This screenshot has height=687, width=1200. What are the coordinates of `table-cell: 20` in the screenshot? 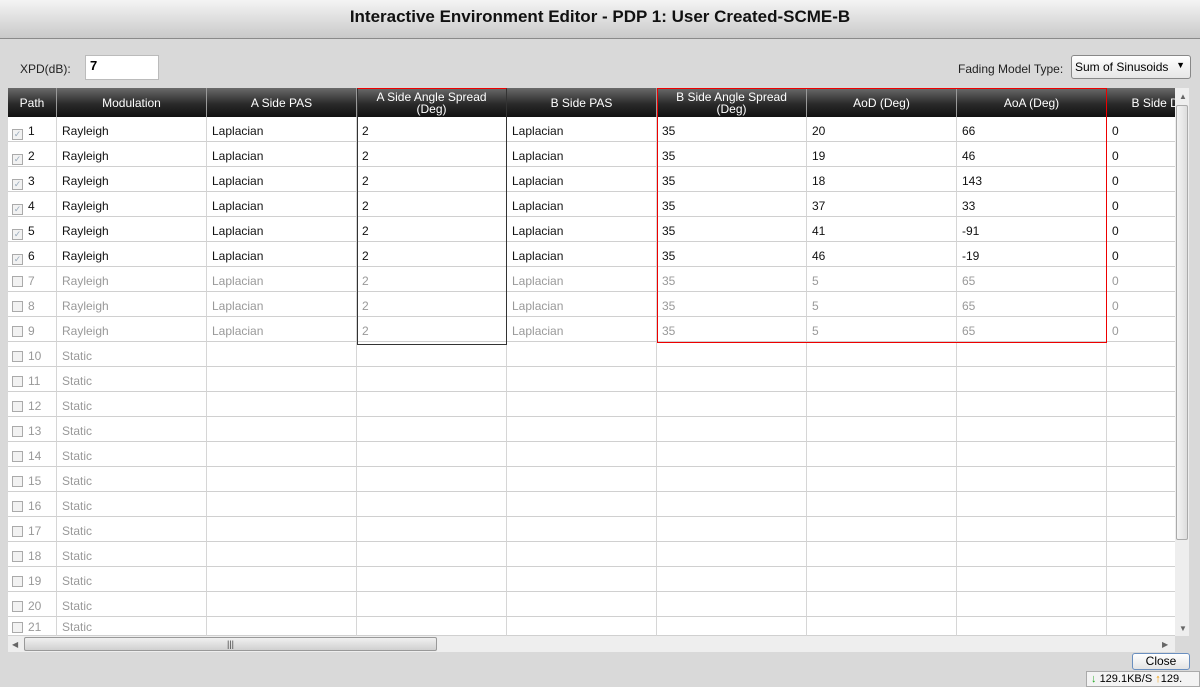 It's located at (882, 129).